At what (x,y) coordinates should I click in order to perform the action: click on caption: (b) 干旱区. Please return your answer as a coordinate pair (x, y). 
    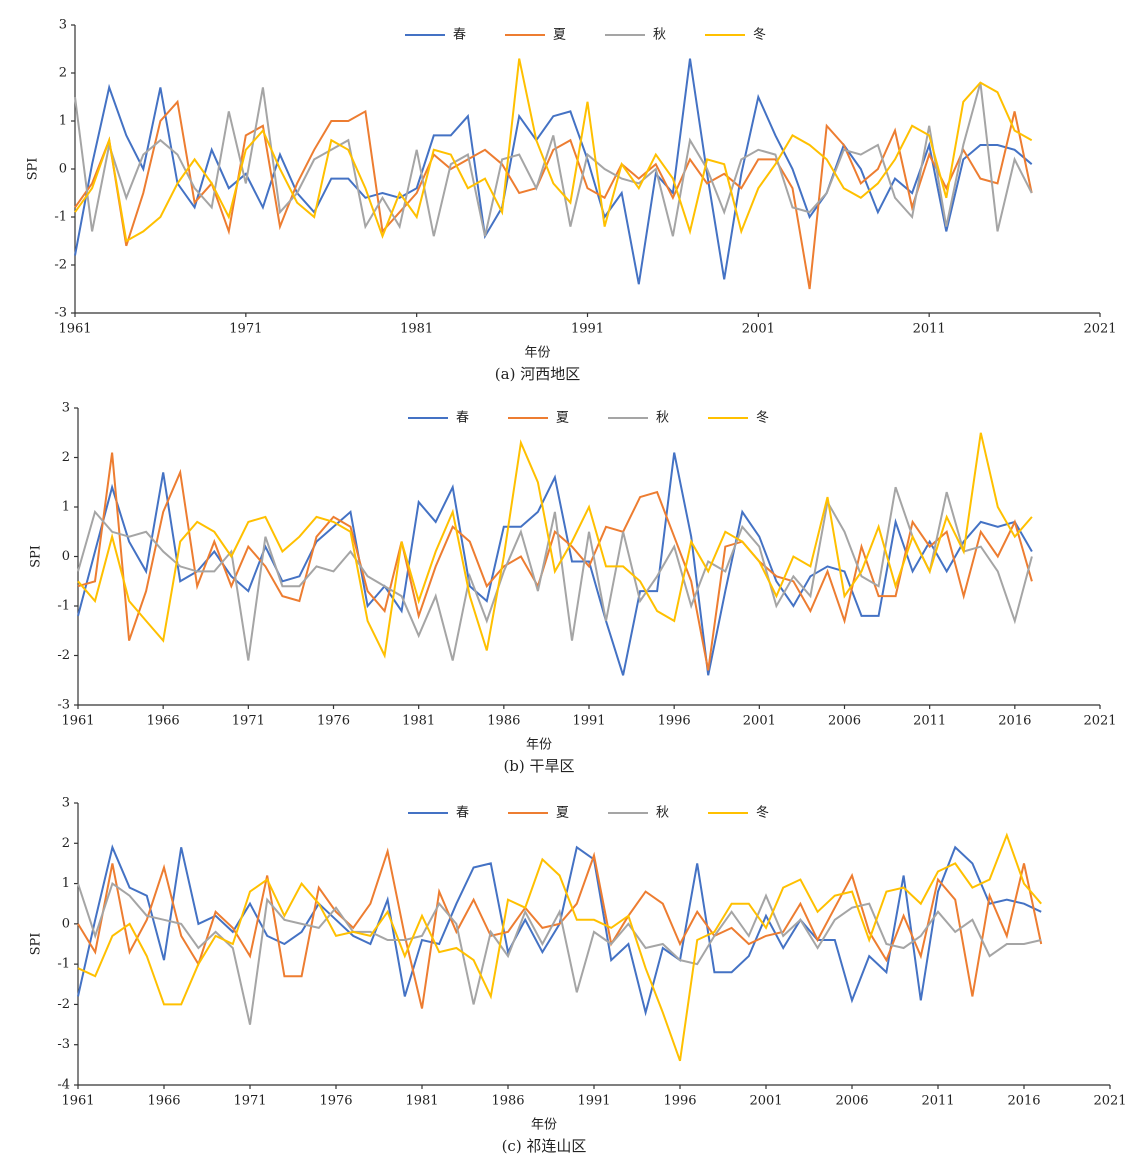
    Looking at the image, I should click on (538, 766).